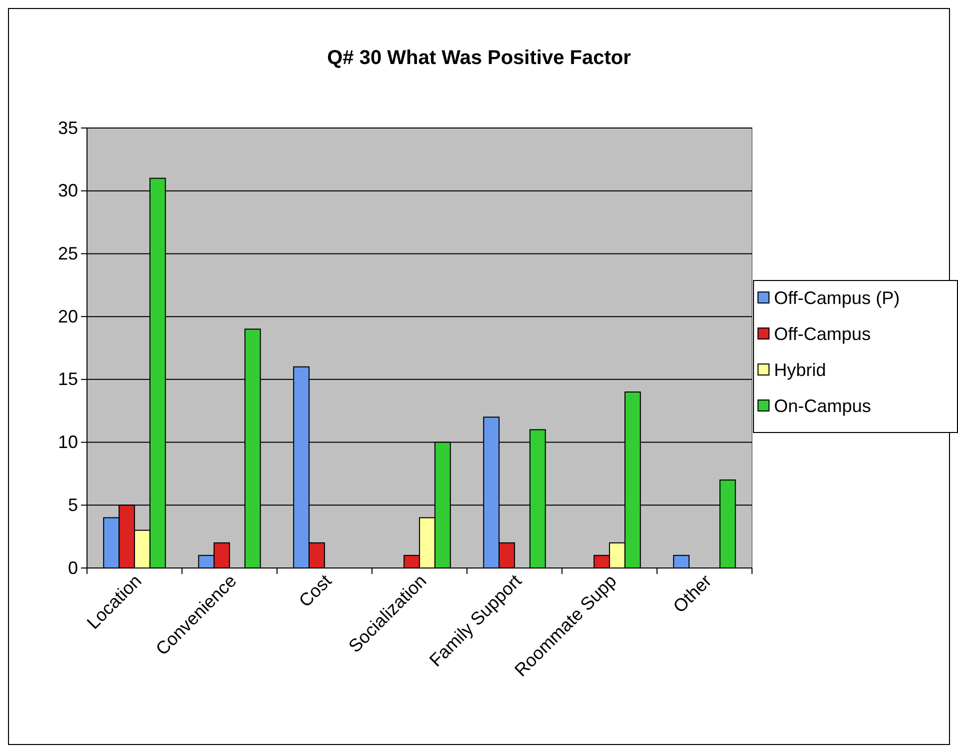 The height and width of the screenshot is (753, 958). Describe the element at coordinates (681, 561) in the screenshot. I see `bar` at that location.